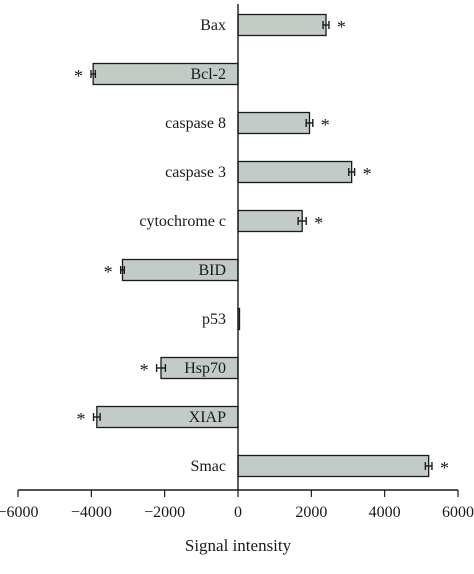 This screenshot has width=474, height=574. Describe the element at coordinates (195, 123) in the screenshot. I see `category-label: caspase 8` at that location.